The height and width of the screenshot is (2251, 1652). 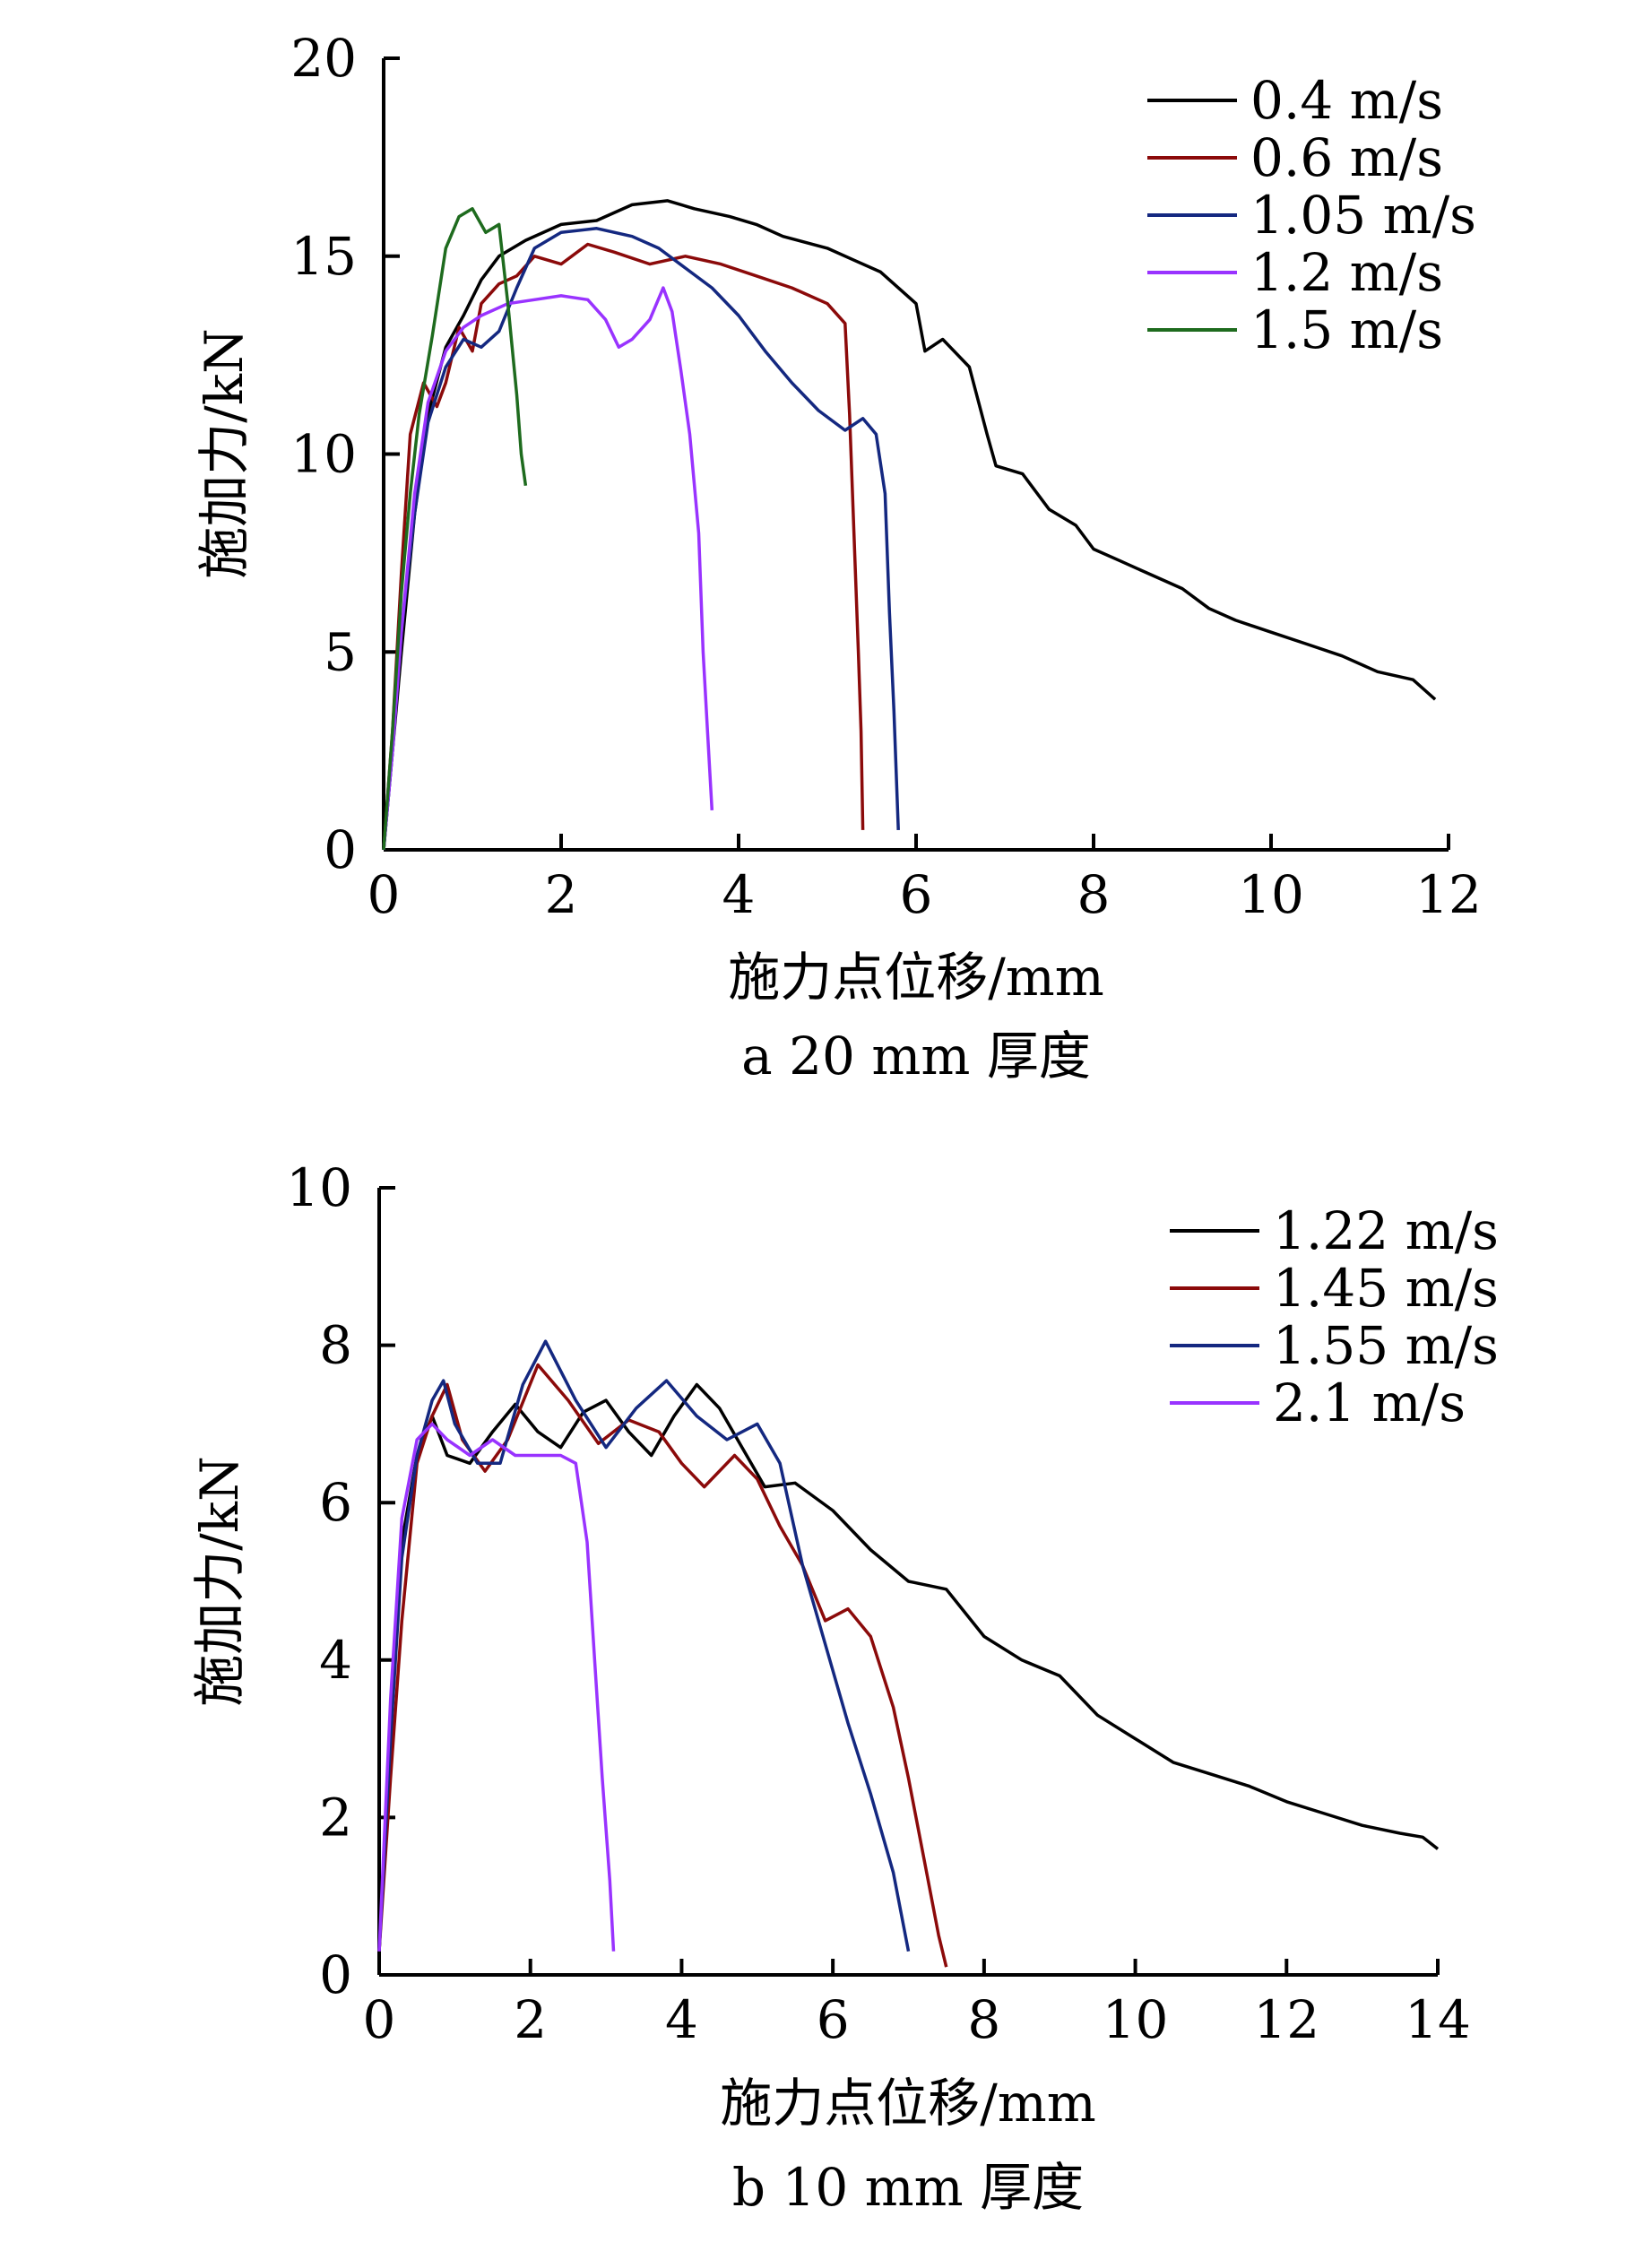 I want to click on legend-label: 1.05 m/s, so click(x=1363, y=215).